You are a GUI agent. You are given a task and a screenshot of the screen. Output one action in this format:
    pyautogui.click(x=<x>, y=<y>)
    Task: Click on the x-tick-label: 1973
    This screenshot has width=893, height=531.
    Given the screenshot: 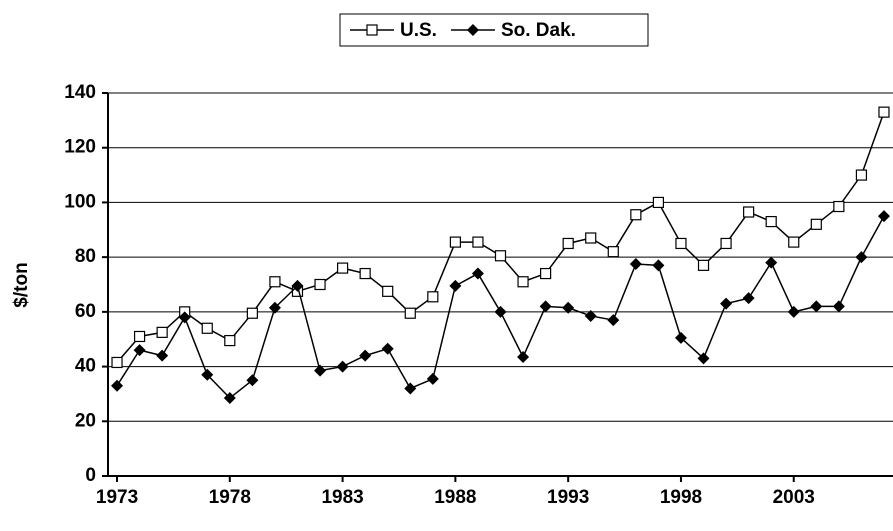 What is the action you would take?
    pyautogui.click(x=117, y=497)
    